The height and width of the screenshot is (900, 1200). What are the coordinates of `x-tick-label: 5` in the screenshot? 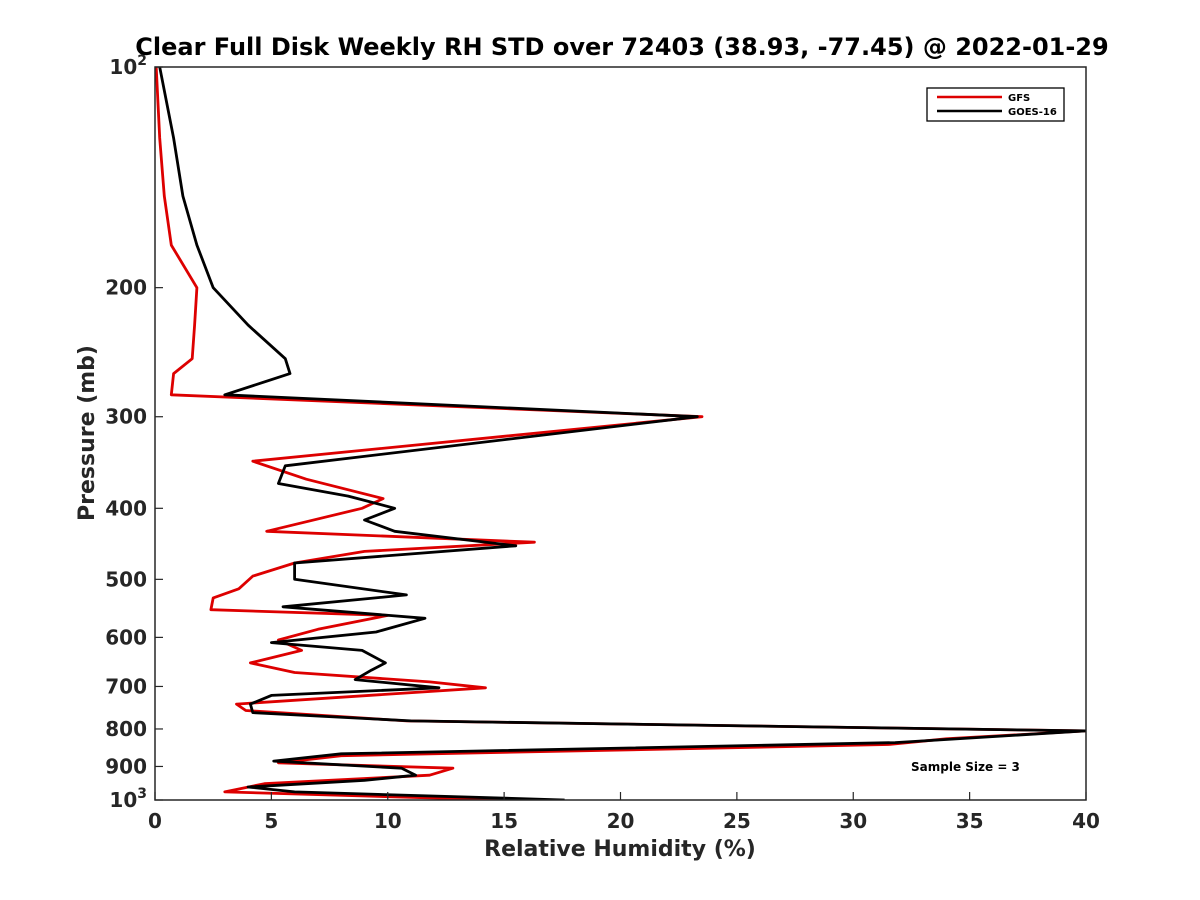 It's located at (271, 821).